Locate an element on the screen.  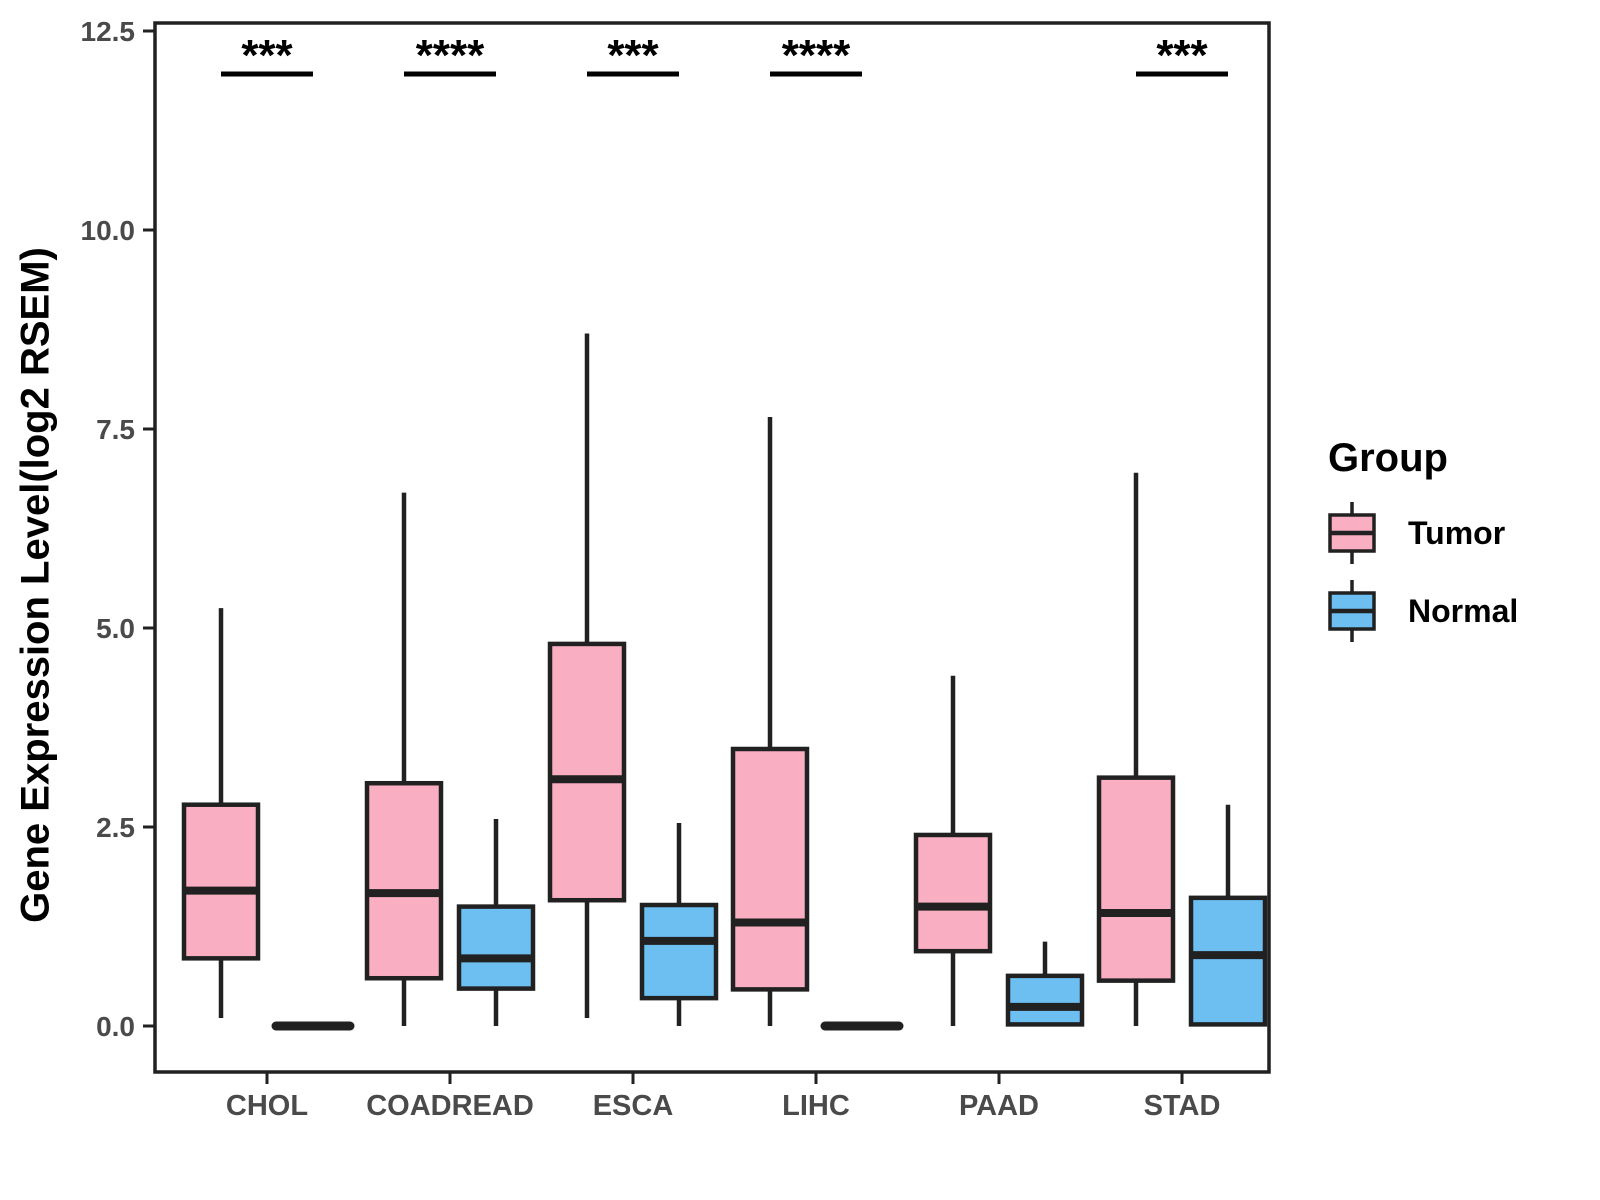
x-axis-tick-label-lihc: LIHC is located at coordinates (816, 1106).